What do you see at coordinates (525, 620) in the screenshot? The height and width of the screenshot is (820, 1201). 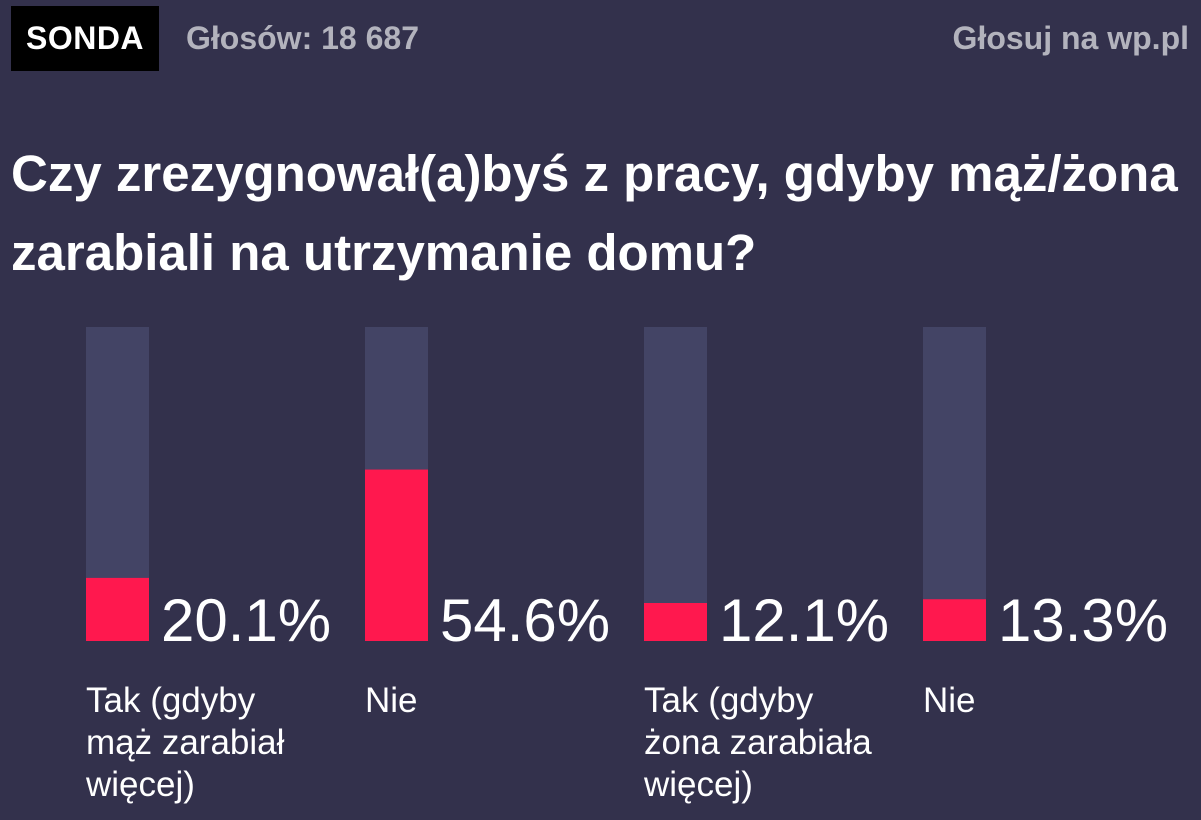 I see `bar-value-label-1: 54.6%` at bounding box center [525, 620].